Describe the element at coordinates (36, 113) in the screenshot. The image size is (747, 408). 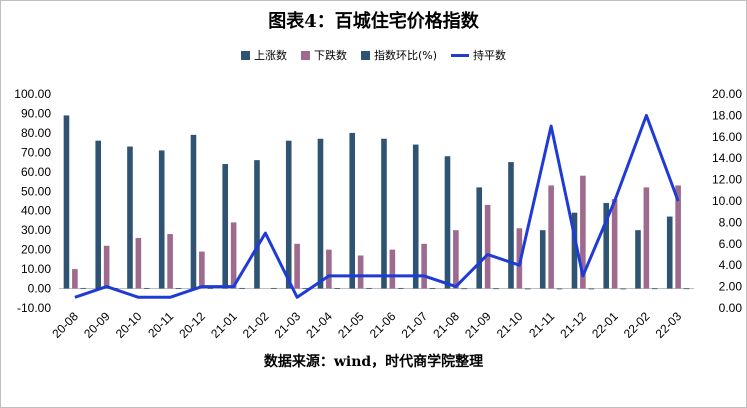
I see `y-left-tick-label: 90.00` at that location.